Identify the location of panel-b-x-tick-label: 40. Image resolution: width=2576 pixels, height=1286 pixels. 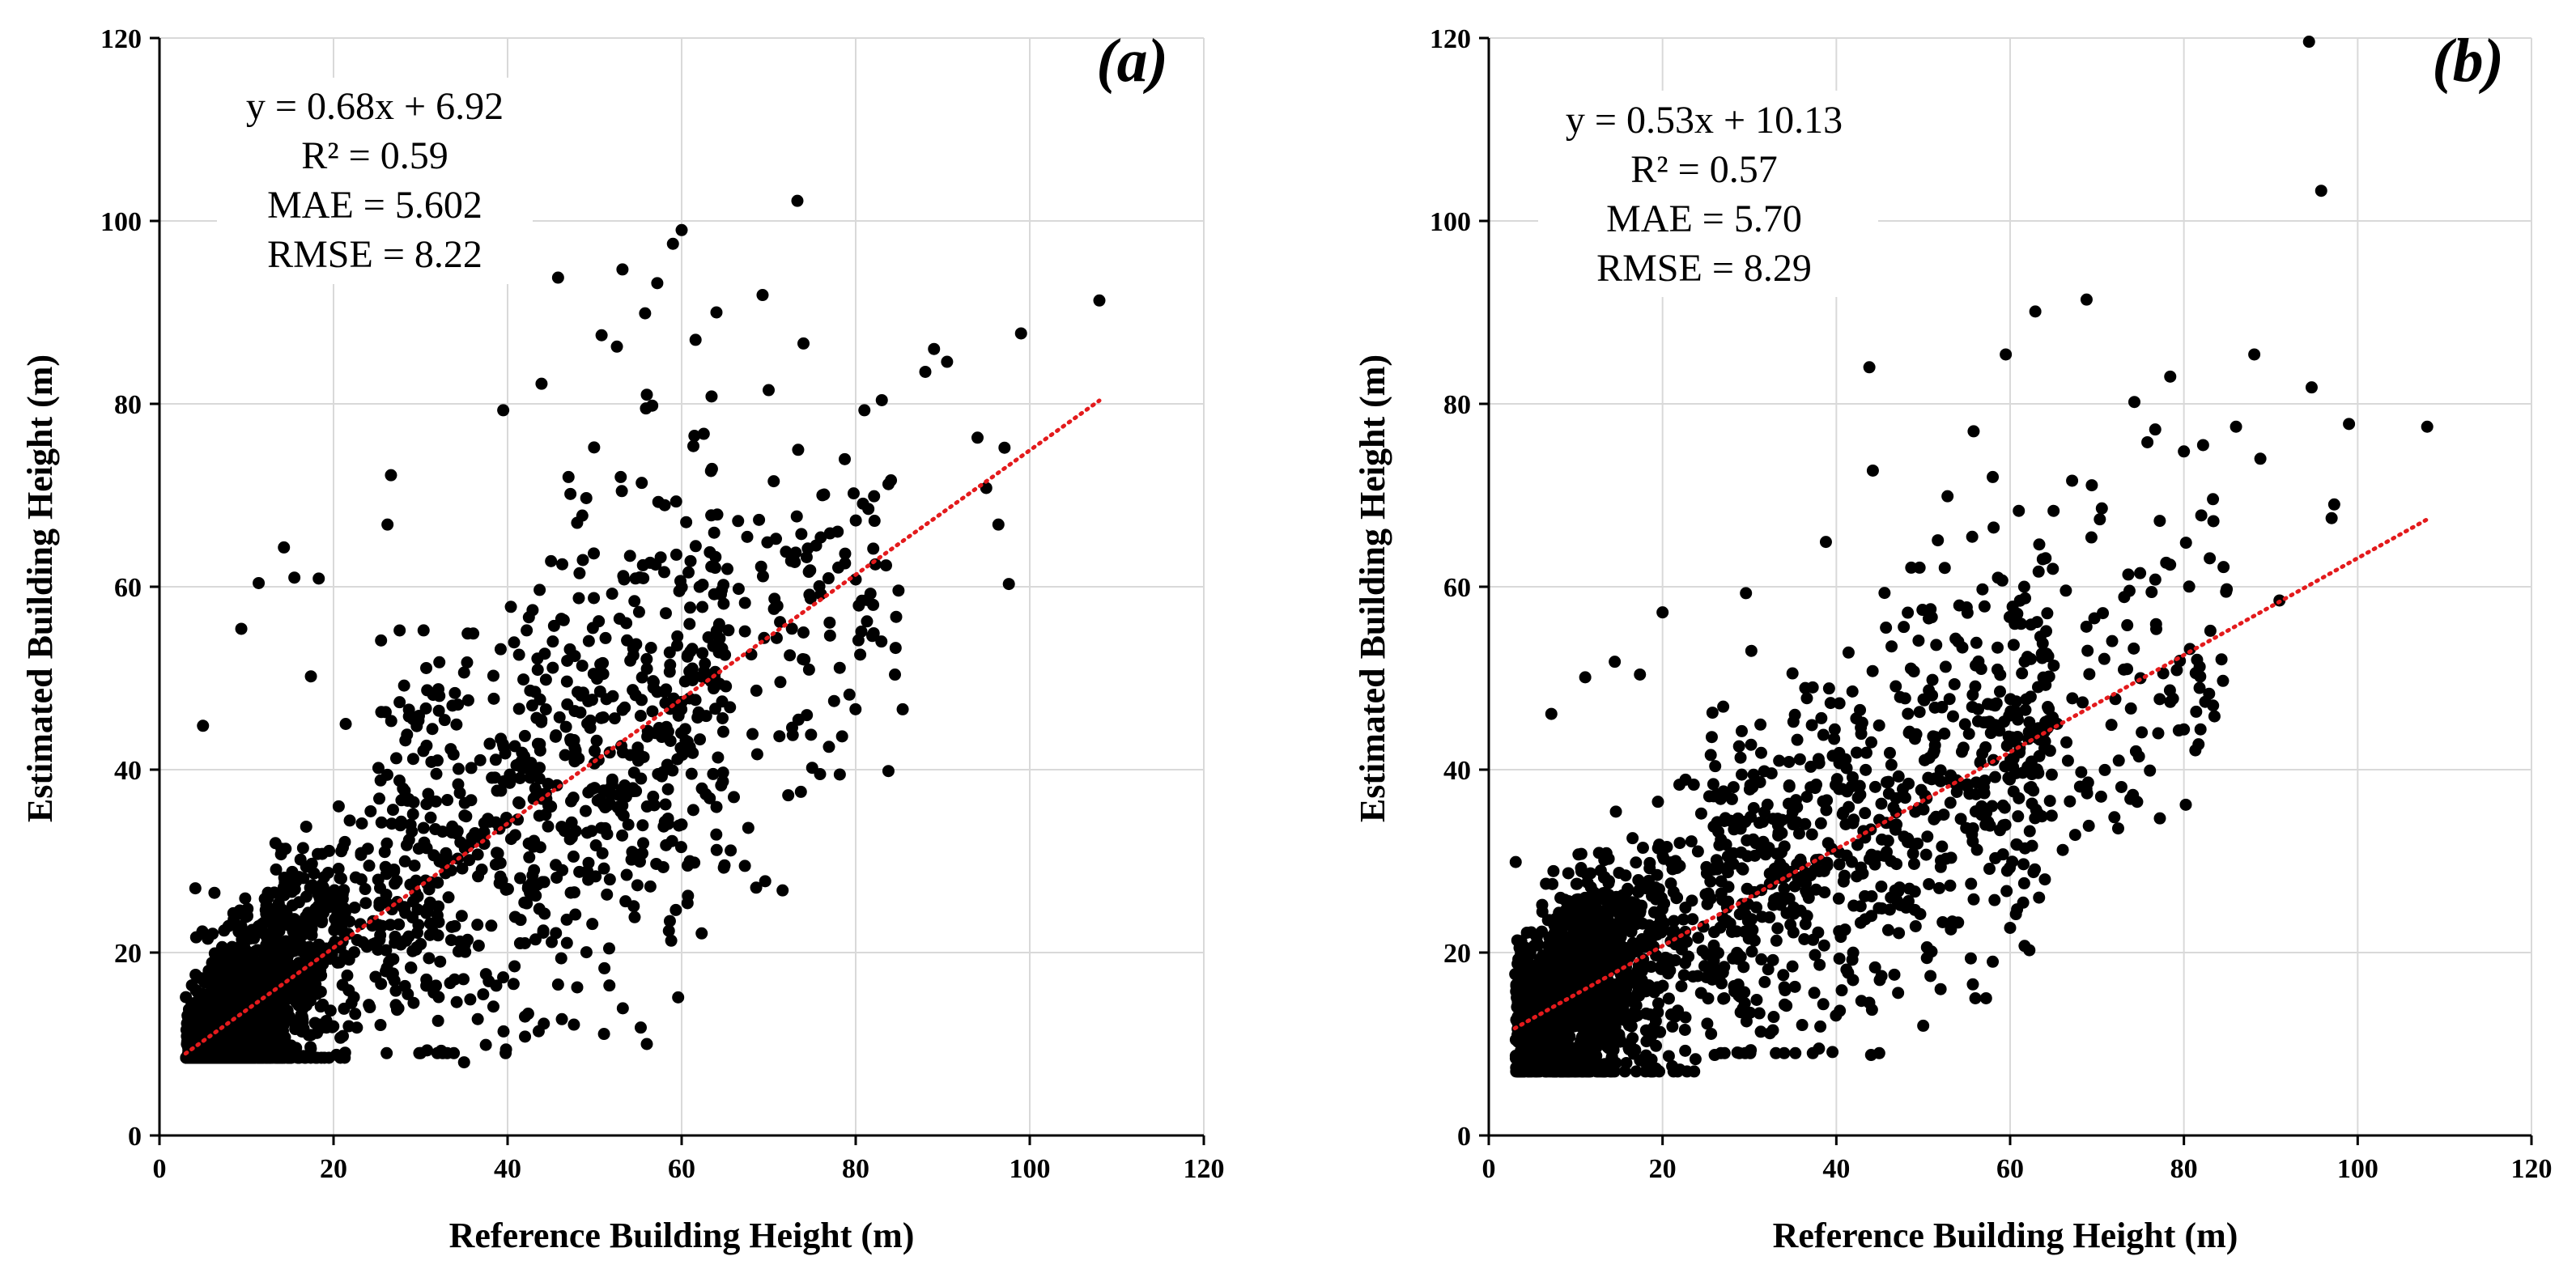
(1836, 1169).